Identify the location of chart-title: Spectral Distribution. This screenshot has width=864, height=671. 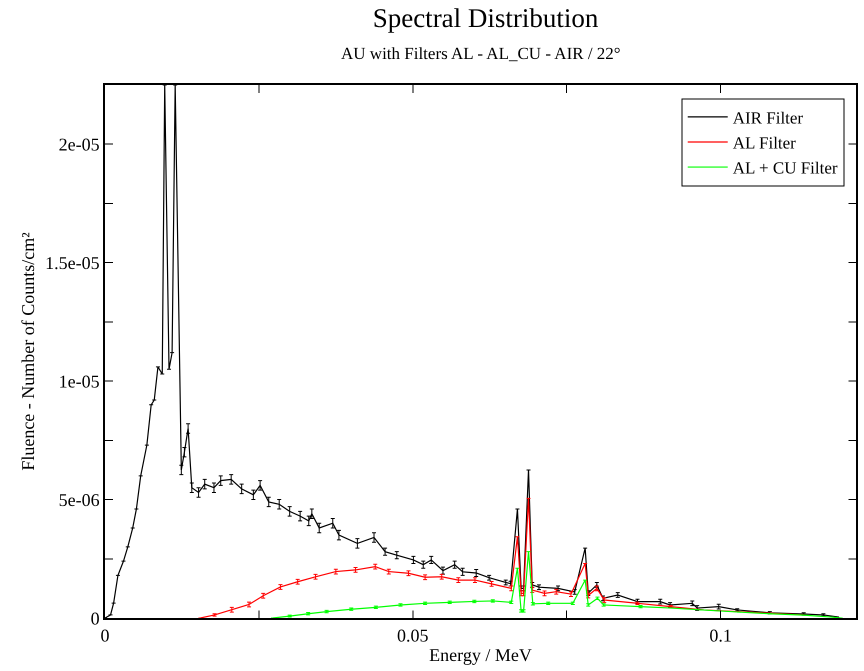
(485, 17).